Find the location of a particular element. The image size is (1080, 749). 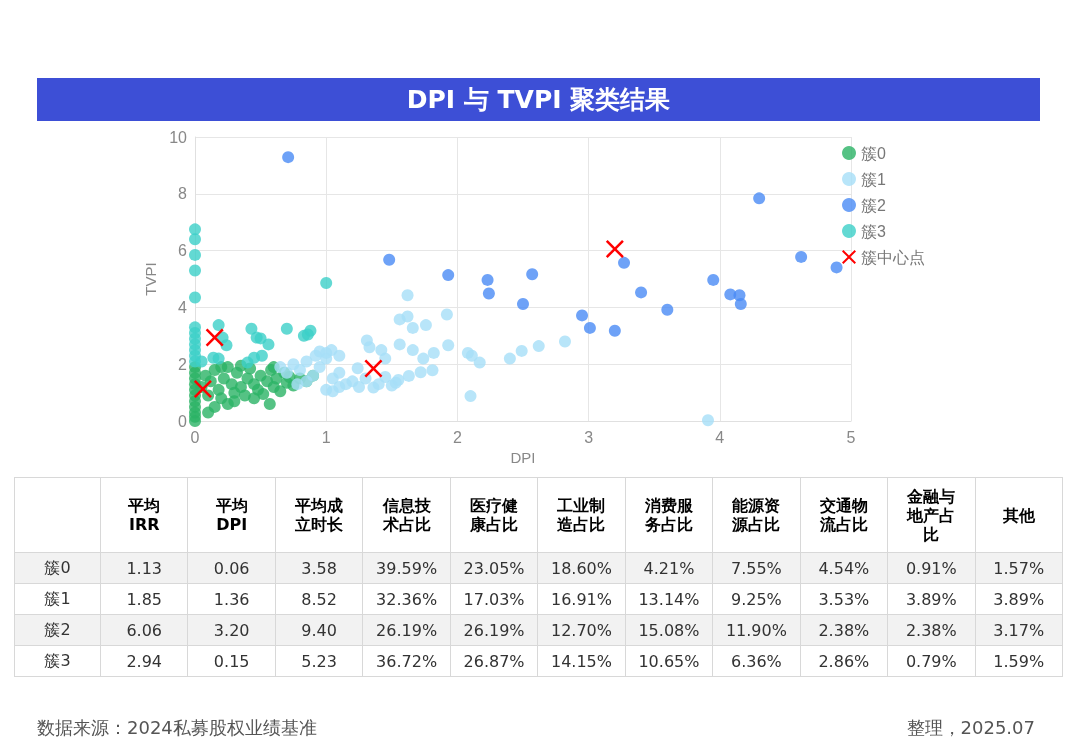

y-tick-label: 2 is located at coordinates (183, 364).